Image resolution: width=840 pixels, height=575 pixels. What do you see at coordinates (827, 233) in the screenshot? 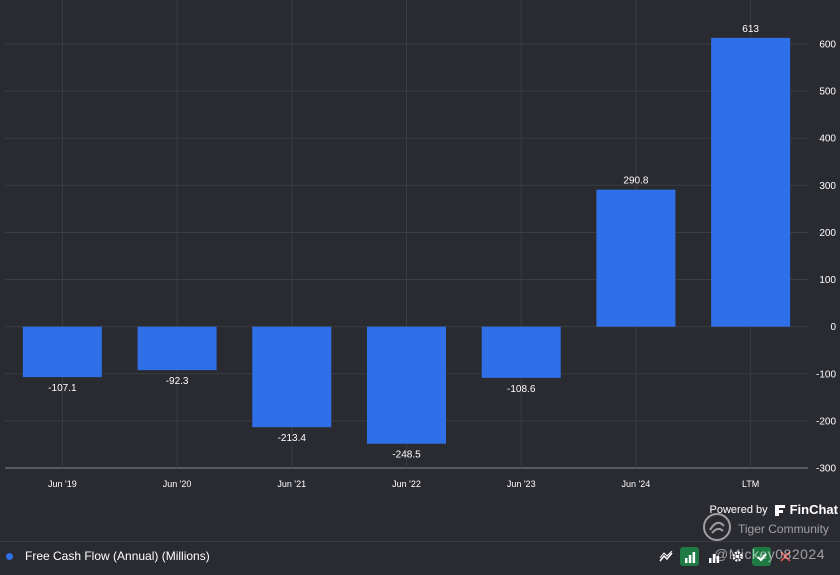
I see `y-tick-label: 200` at bounding box center [827, 233].